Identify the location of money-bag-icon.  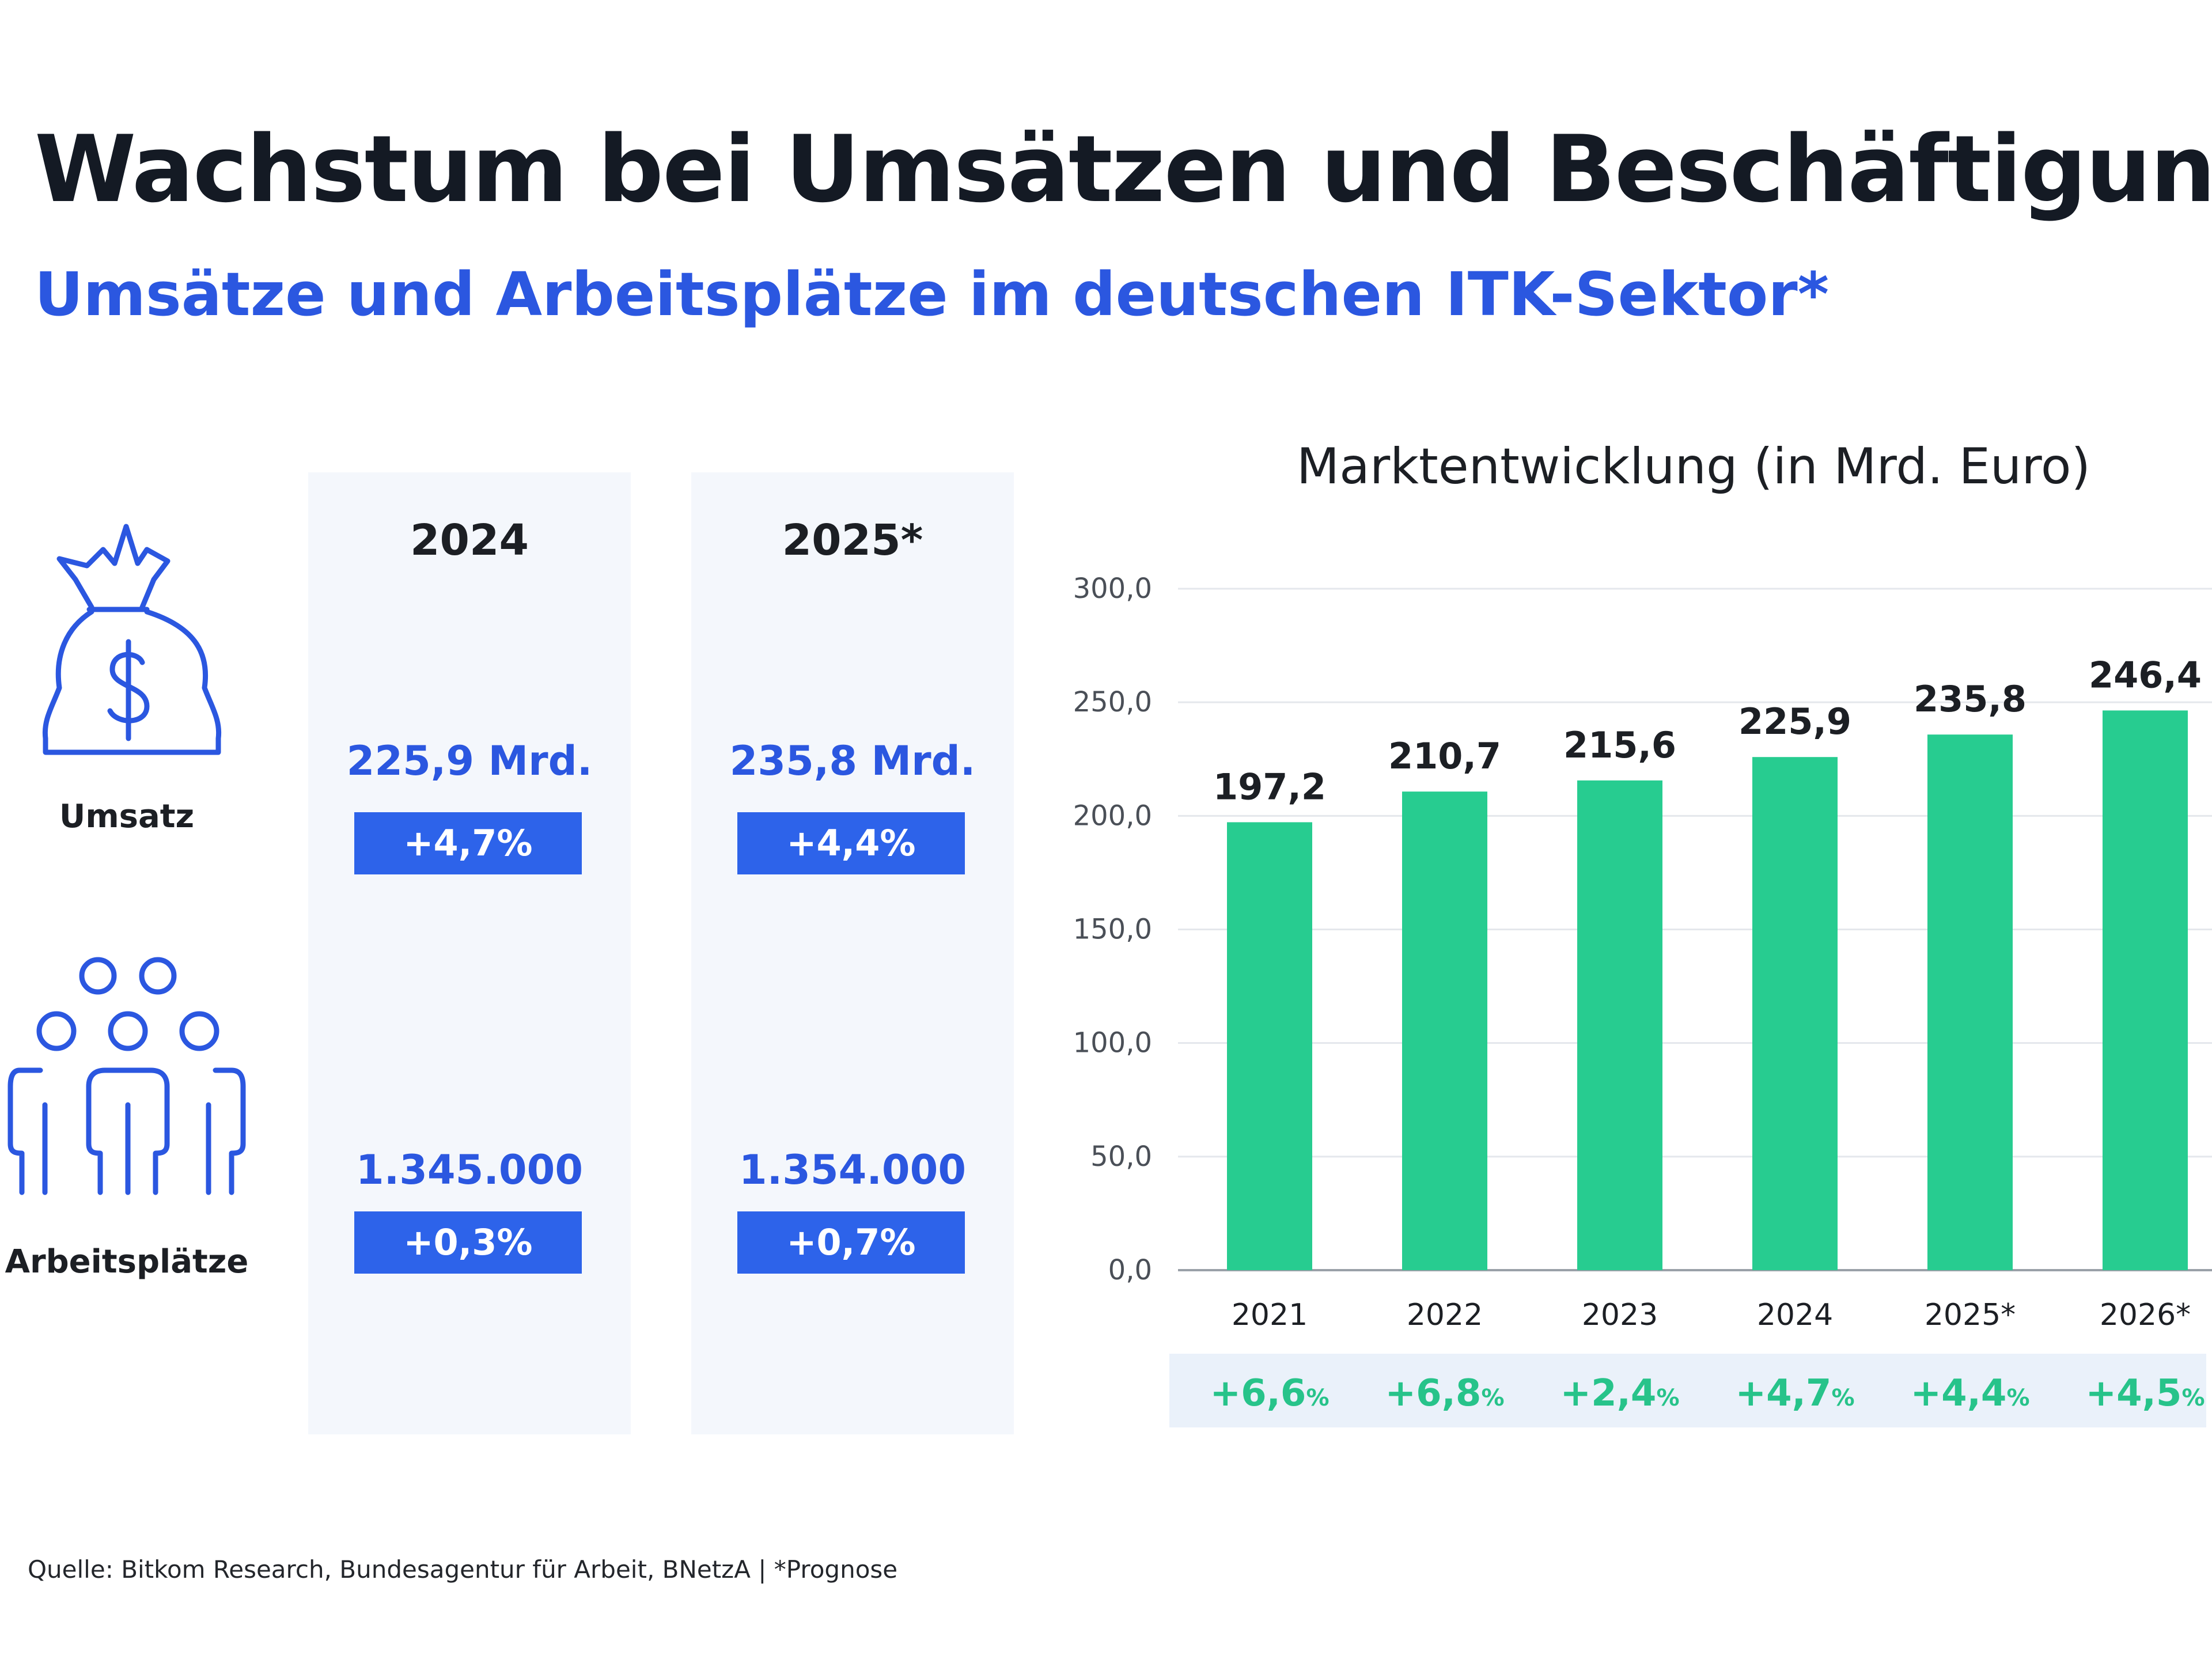
(132, 639).